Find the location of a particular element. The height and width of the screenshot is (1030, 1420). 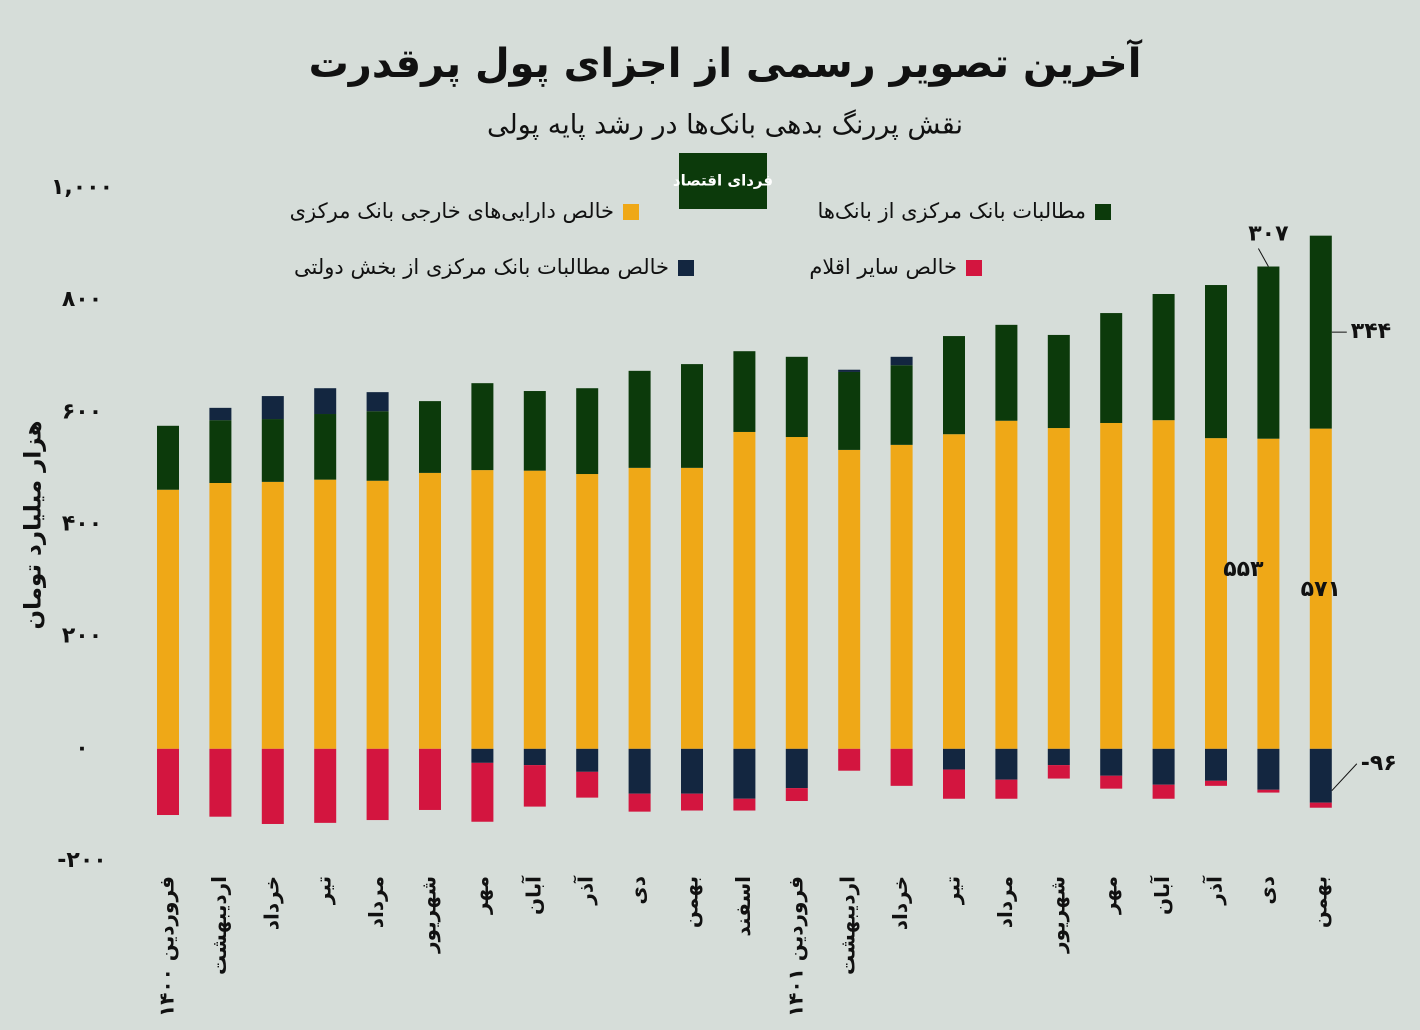

value-label: ۳۴۴ is located at coordinates (1371, 331).